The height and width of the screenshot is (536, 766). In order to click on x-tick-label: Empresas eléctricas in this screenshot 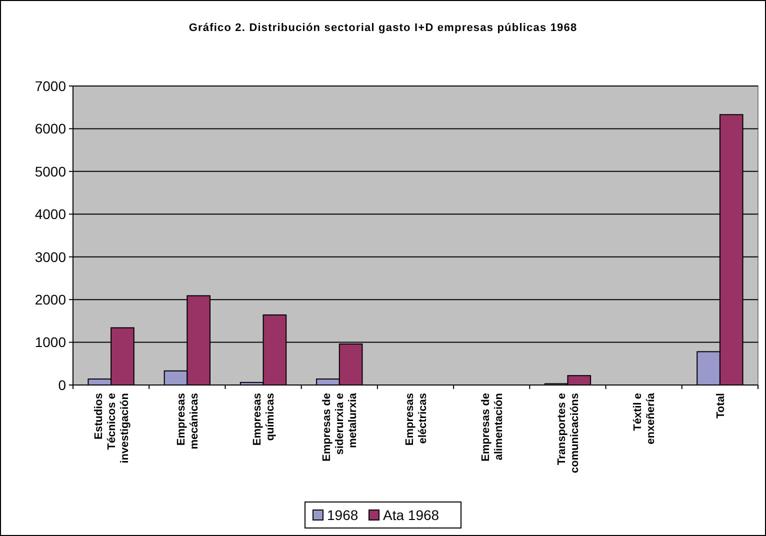, I will do `click(416, 419)`.